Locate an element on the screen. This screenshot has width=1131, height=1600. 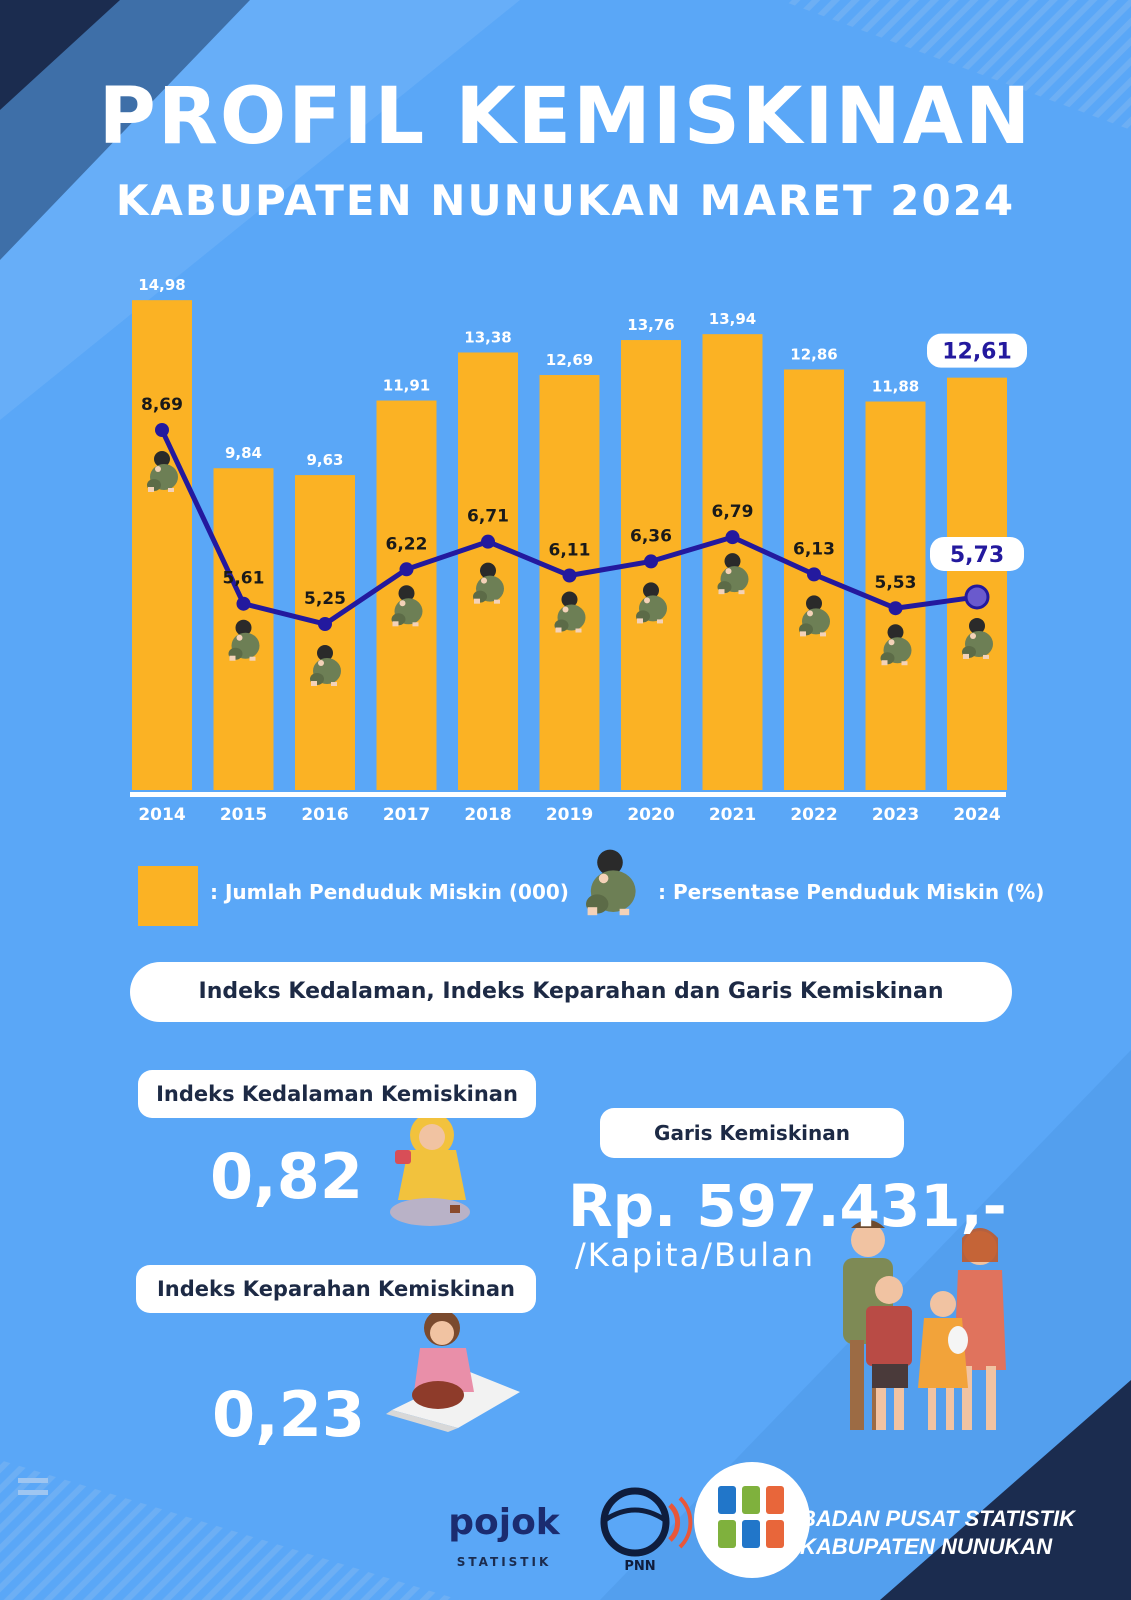
line-label-2022: 6,13 is located at coordinates (814, 549).